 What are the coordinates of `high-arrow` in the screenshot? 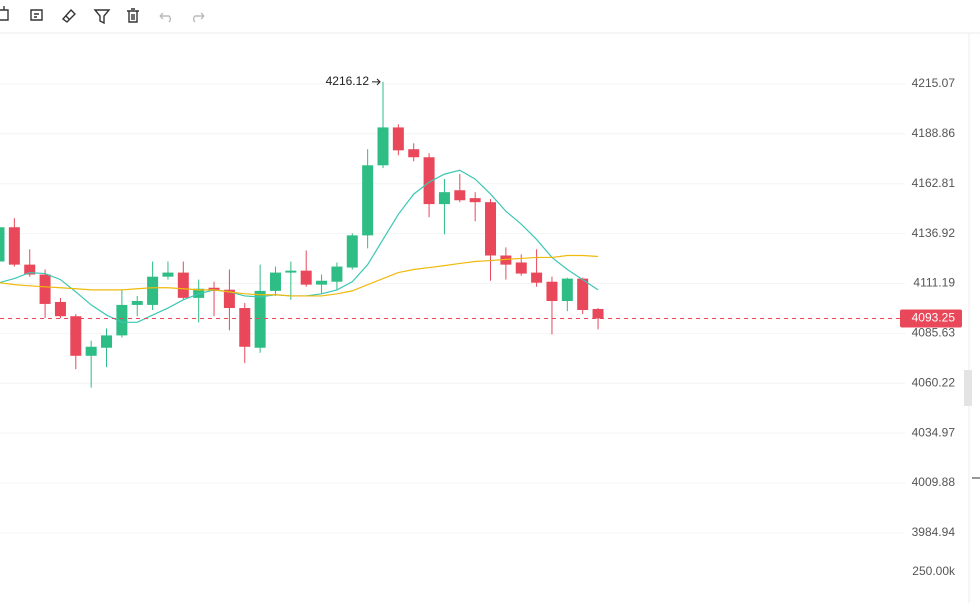 It's located at (376, 82).